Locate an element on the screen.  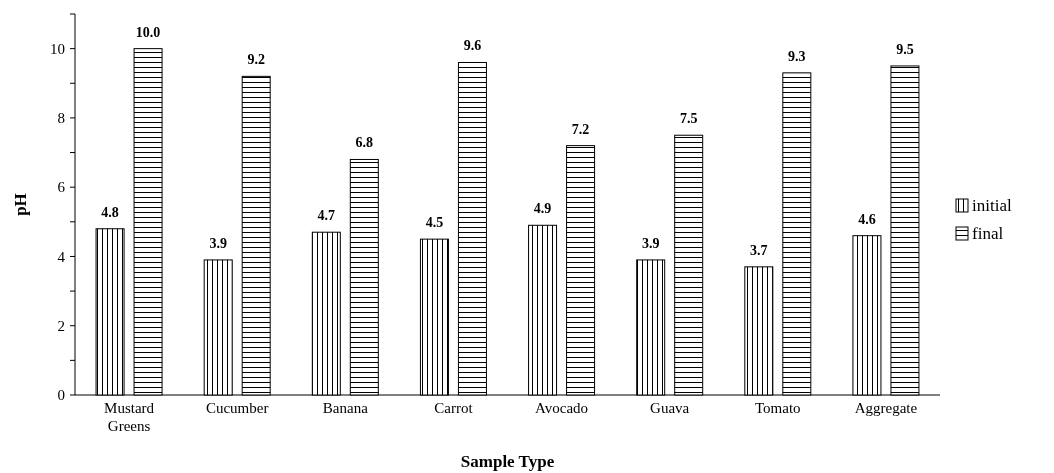
x-tick-label: Cucumber is located at coordinates (237, 408).